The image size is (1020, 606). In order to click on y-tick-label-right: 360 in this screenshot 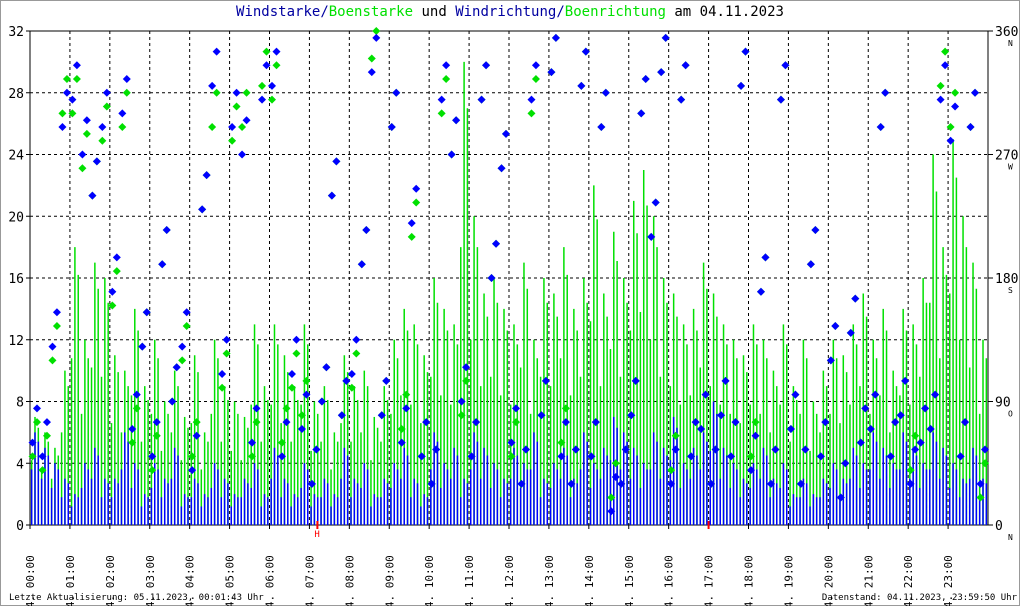, I will do `click(1006, 32)`.